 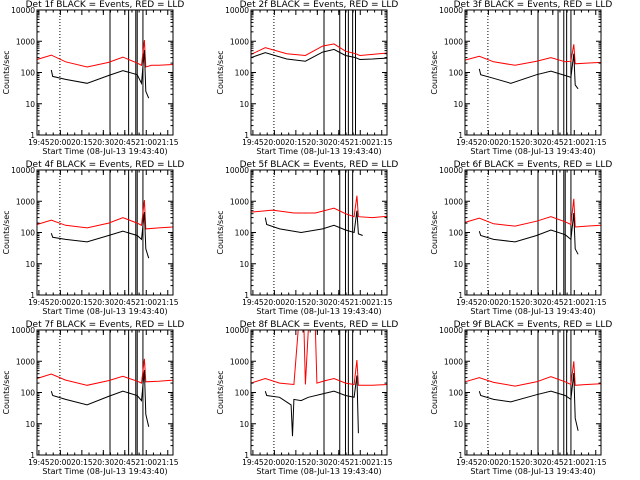 I want to click on panel-title: Det 9f BLACK = Events, RED = LLD, so click(x=533, y=325).